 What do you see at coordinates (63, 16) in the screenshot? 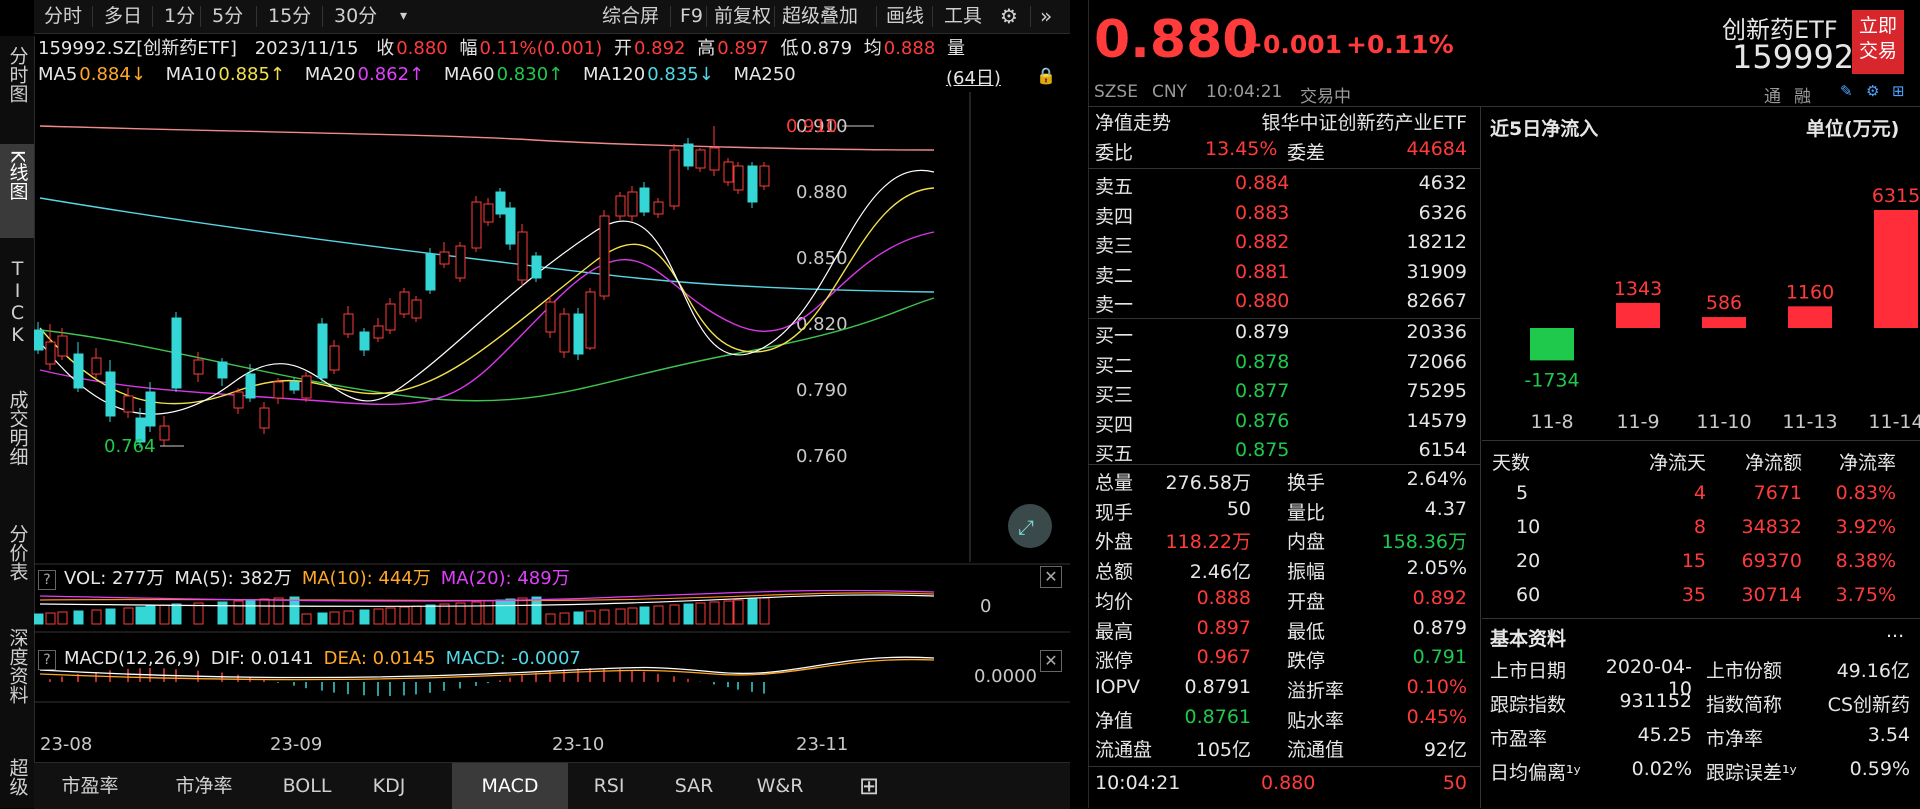
I see `period-tab-fenshi: 分时` at bounding box center [63, 16].